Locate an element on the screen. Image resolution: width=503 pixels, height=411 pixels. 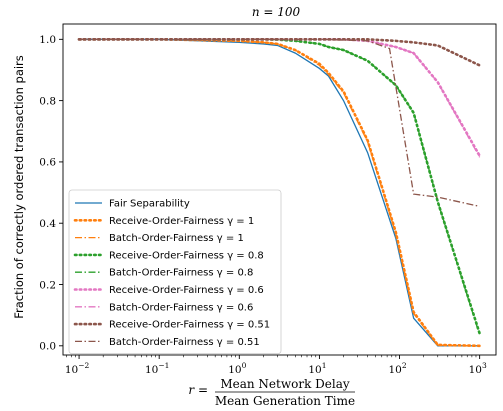
x-tick-label: 10⁻² is located at coordinates (77, 368).